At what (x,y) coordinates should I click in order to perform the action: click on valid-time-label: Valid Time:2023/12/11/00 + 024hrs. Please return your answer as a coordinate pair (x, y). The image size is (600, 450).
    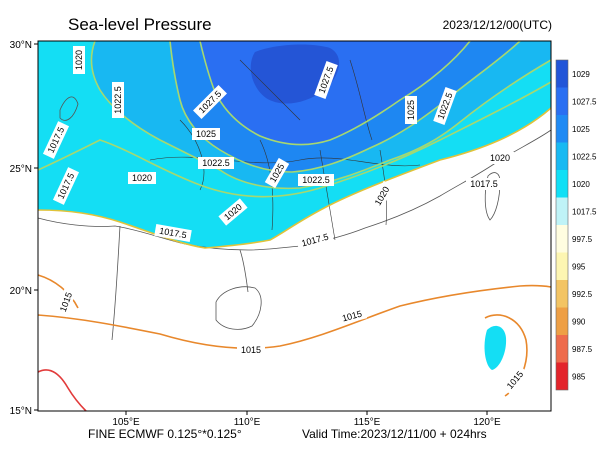
    Looking at the image, I should click on (394, 434).